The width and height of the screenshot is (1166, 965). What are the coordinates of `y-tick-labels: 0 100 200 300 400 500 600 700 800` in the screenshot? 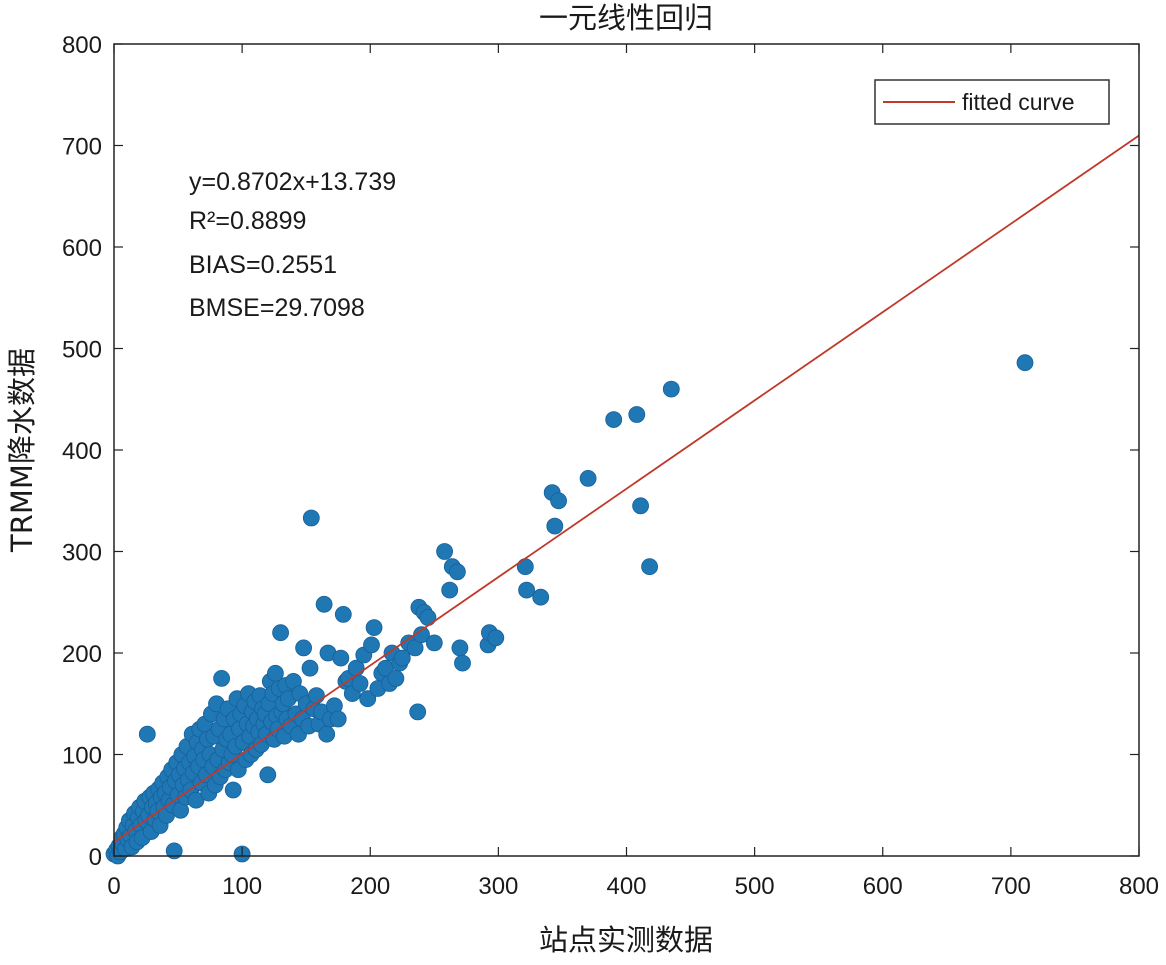 It's located at (82, 451).